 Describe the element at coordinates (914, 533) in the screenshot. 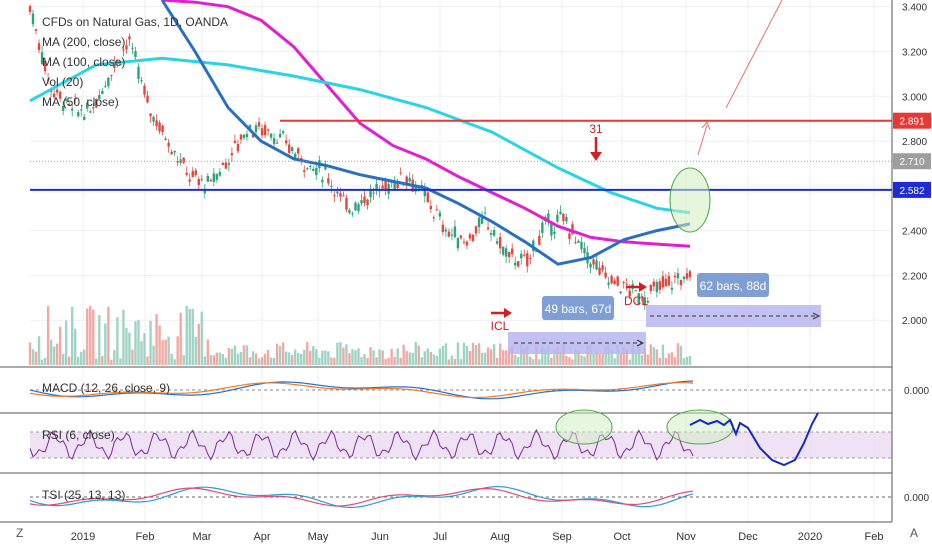

I see `footer-right: A` at that location.